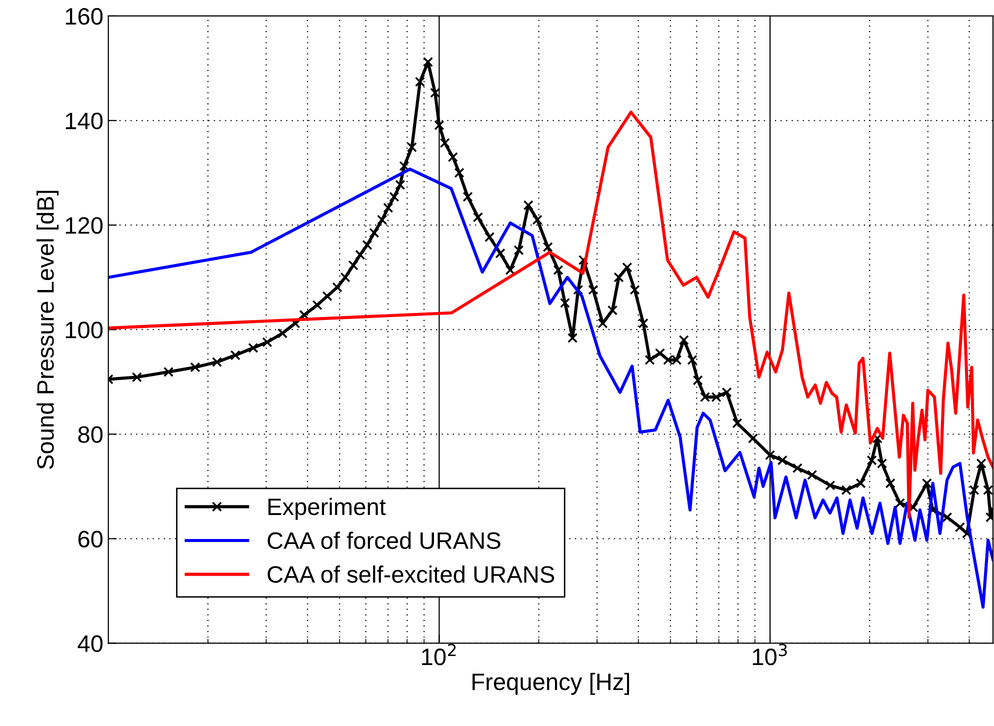 This screenshot has height=726, width=994. What do you see at coordinates (769, 655) in the screenshot?
I see `x-tick-label: 10$^{3}$` at bounding box center [769, 655].